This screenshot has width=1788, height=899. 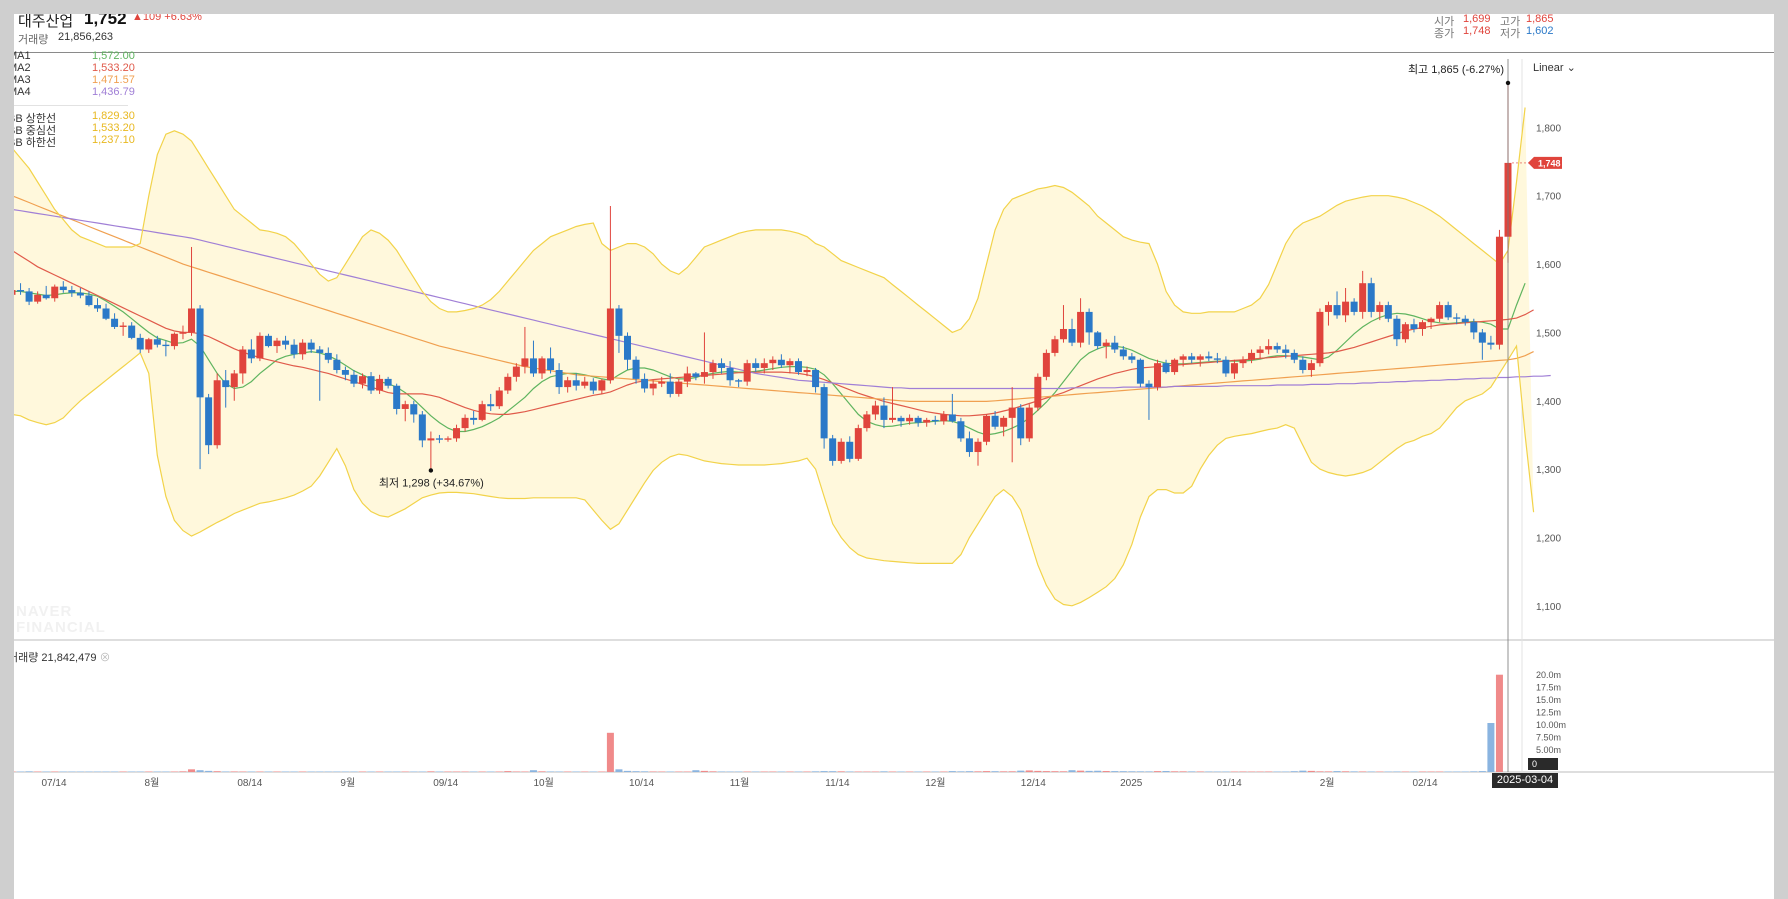 What do you see at coordinates (35, 143) in the screenshot?
I see `legend-name-6: BB 하한선` at bounding box center [35, 143].